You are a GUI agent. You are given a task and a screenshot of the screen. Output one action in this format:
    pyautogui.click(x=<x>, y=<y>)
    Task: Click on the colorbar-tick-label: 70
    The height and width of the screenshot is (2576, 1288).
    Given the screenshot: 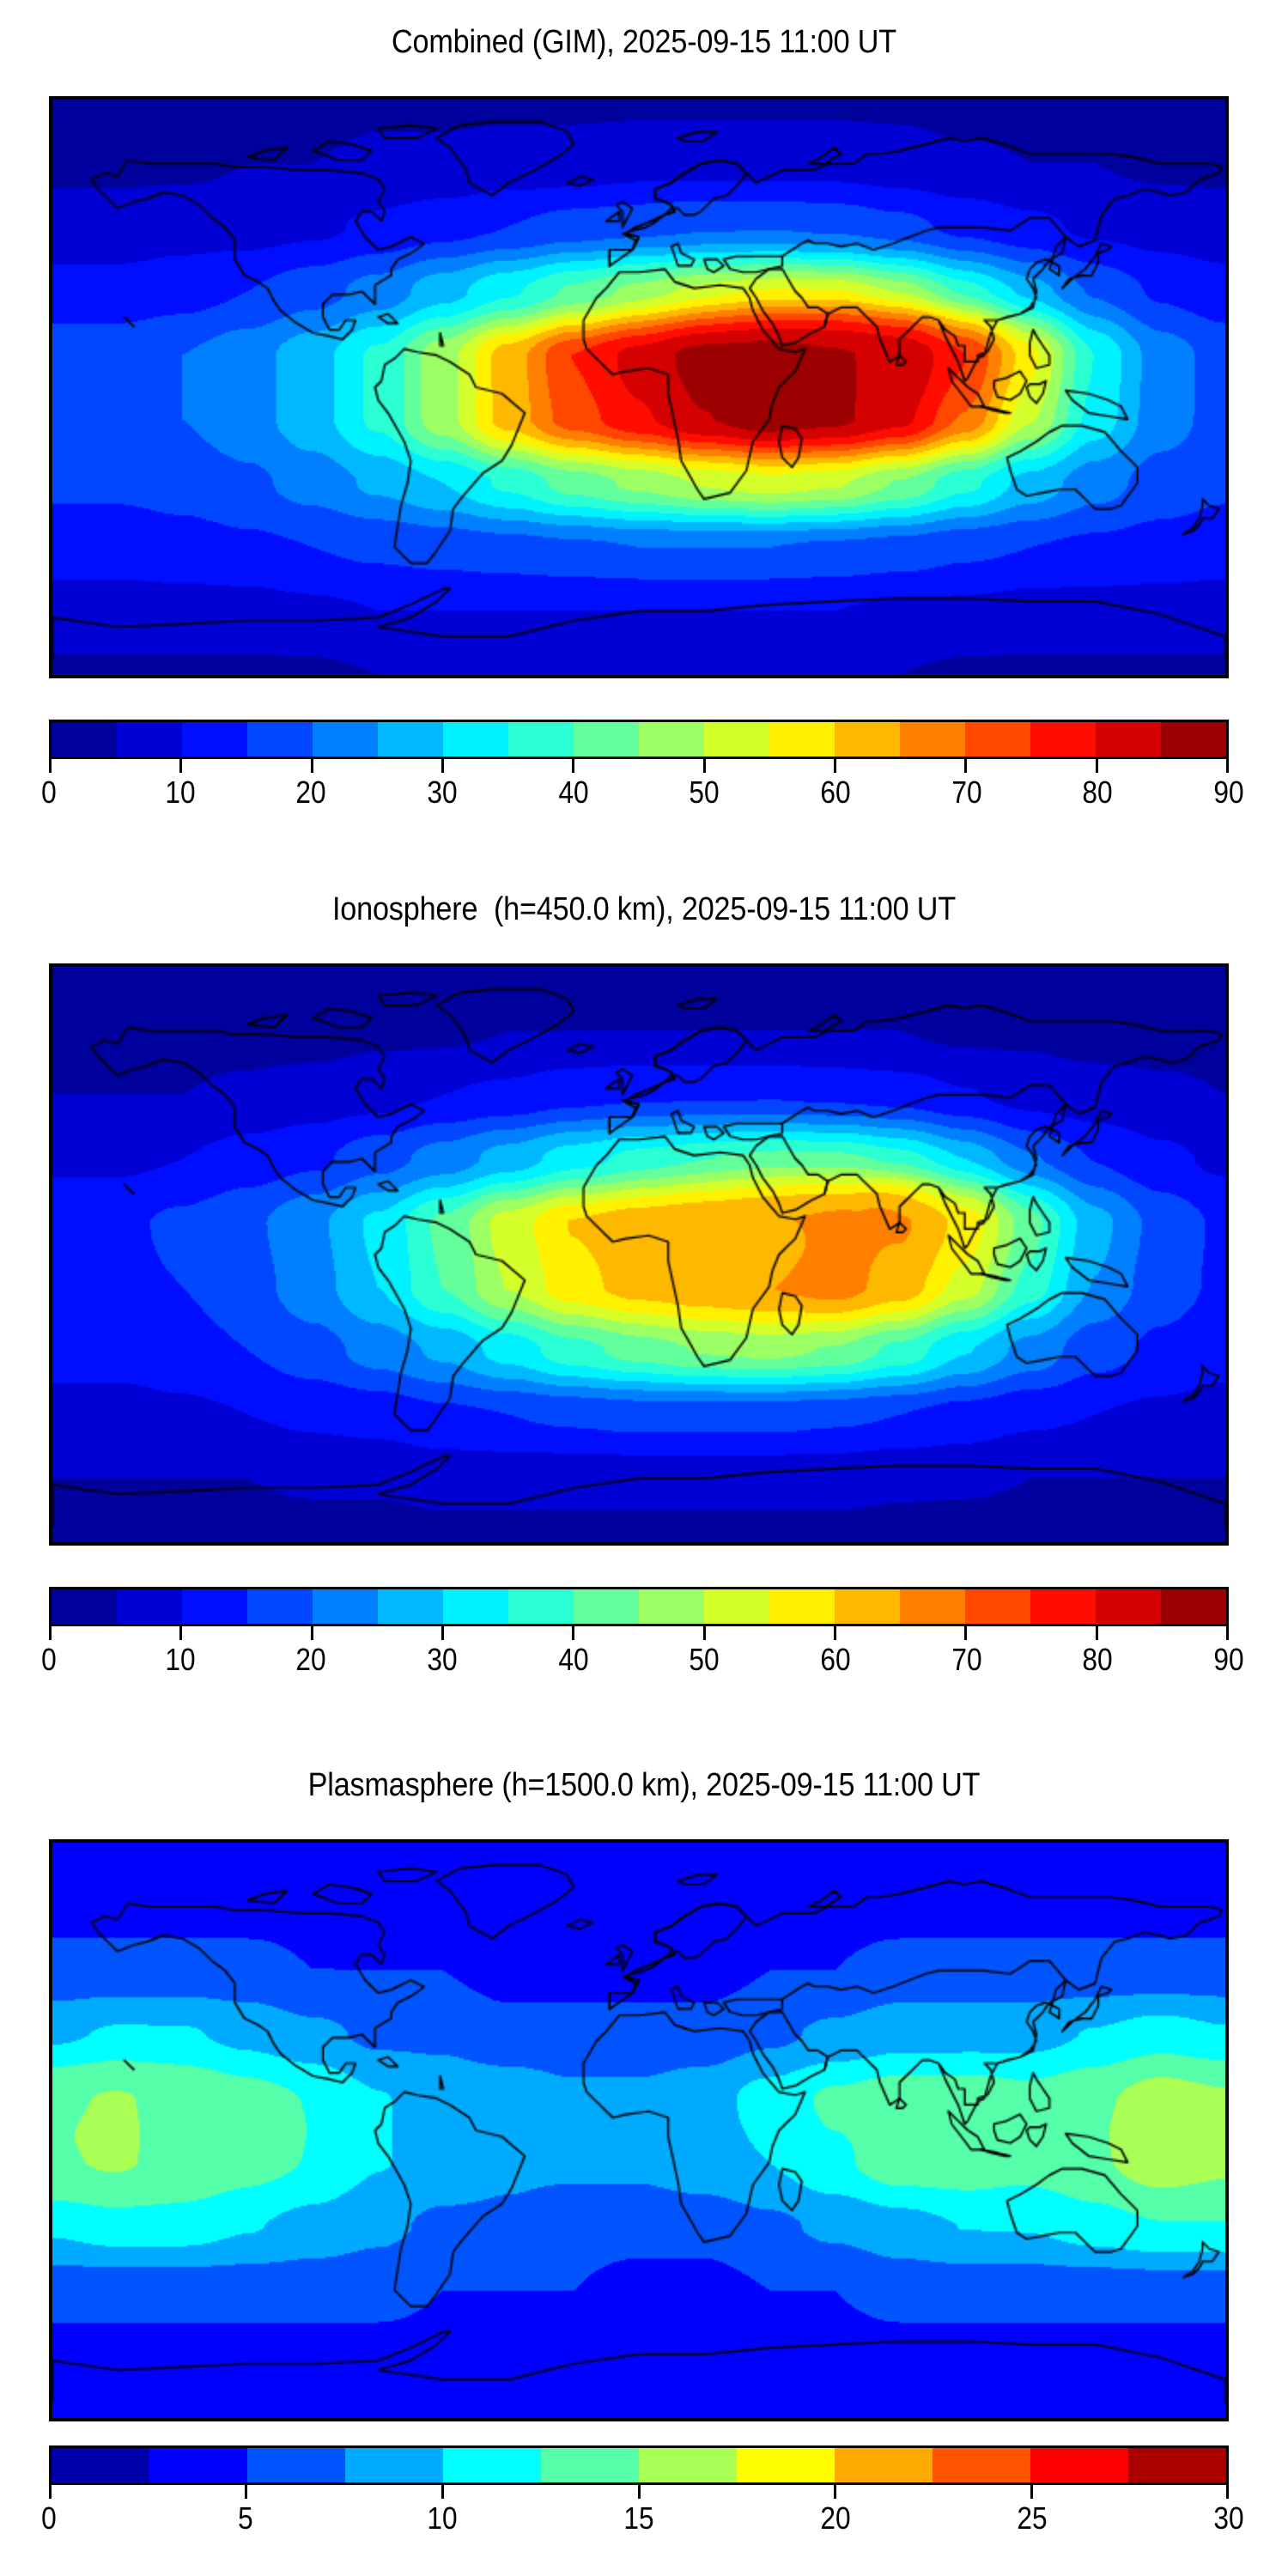 What is the action you would take?
    pyautogui.click(x=966, y=1660)
    